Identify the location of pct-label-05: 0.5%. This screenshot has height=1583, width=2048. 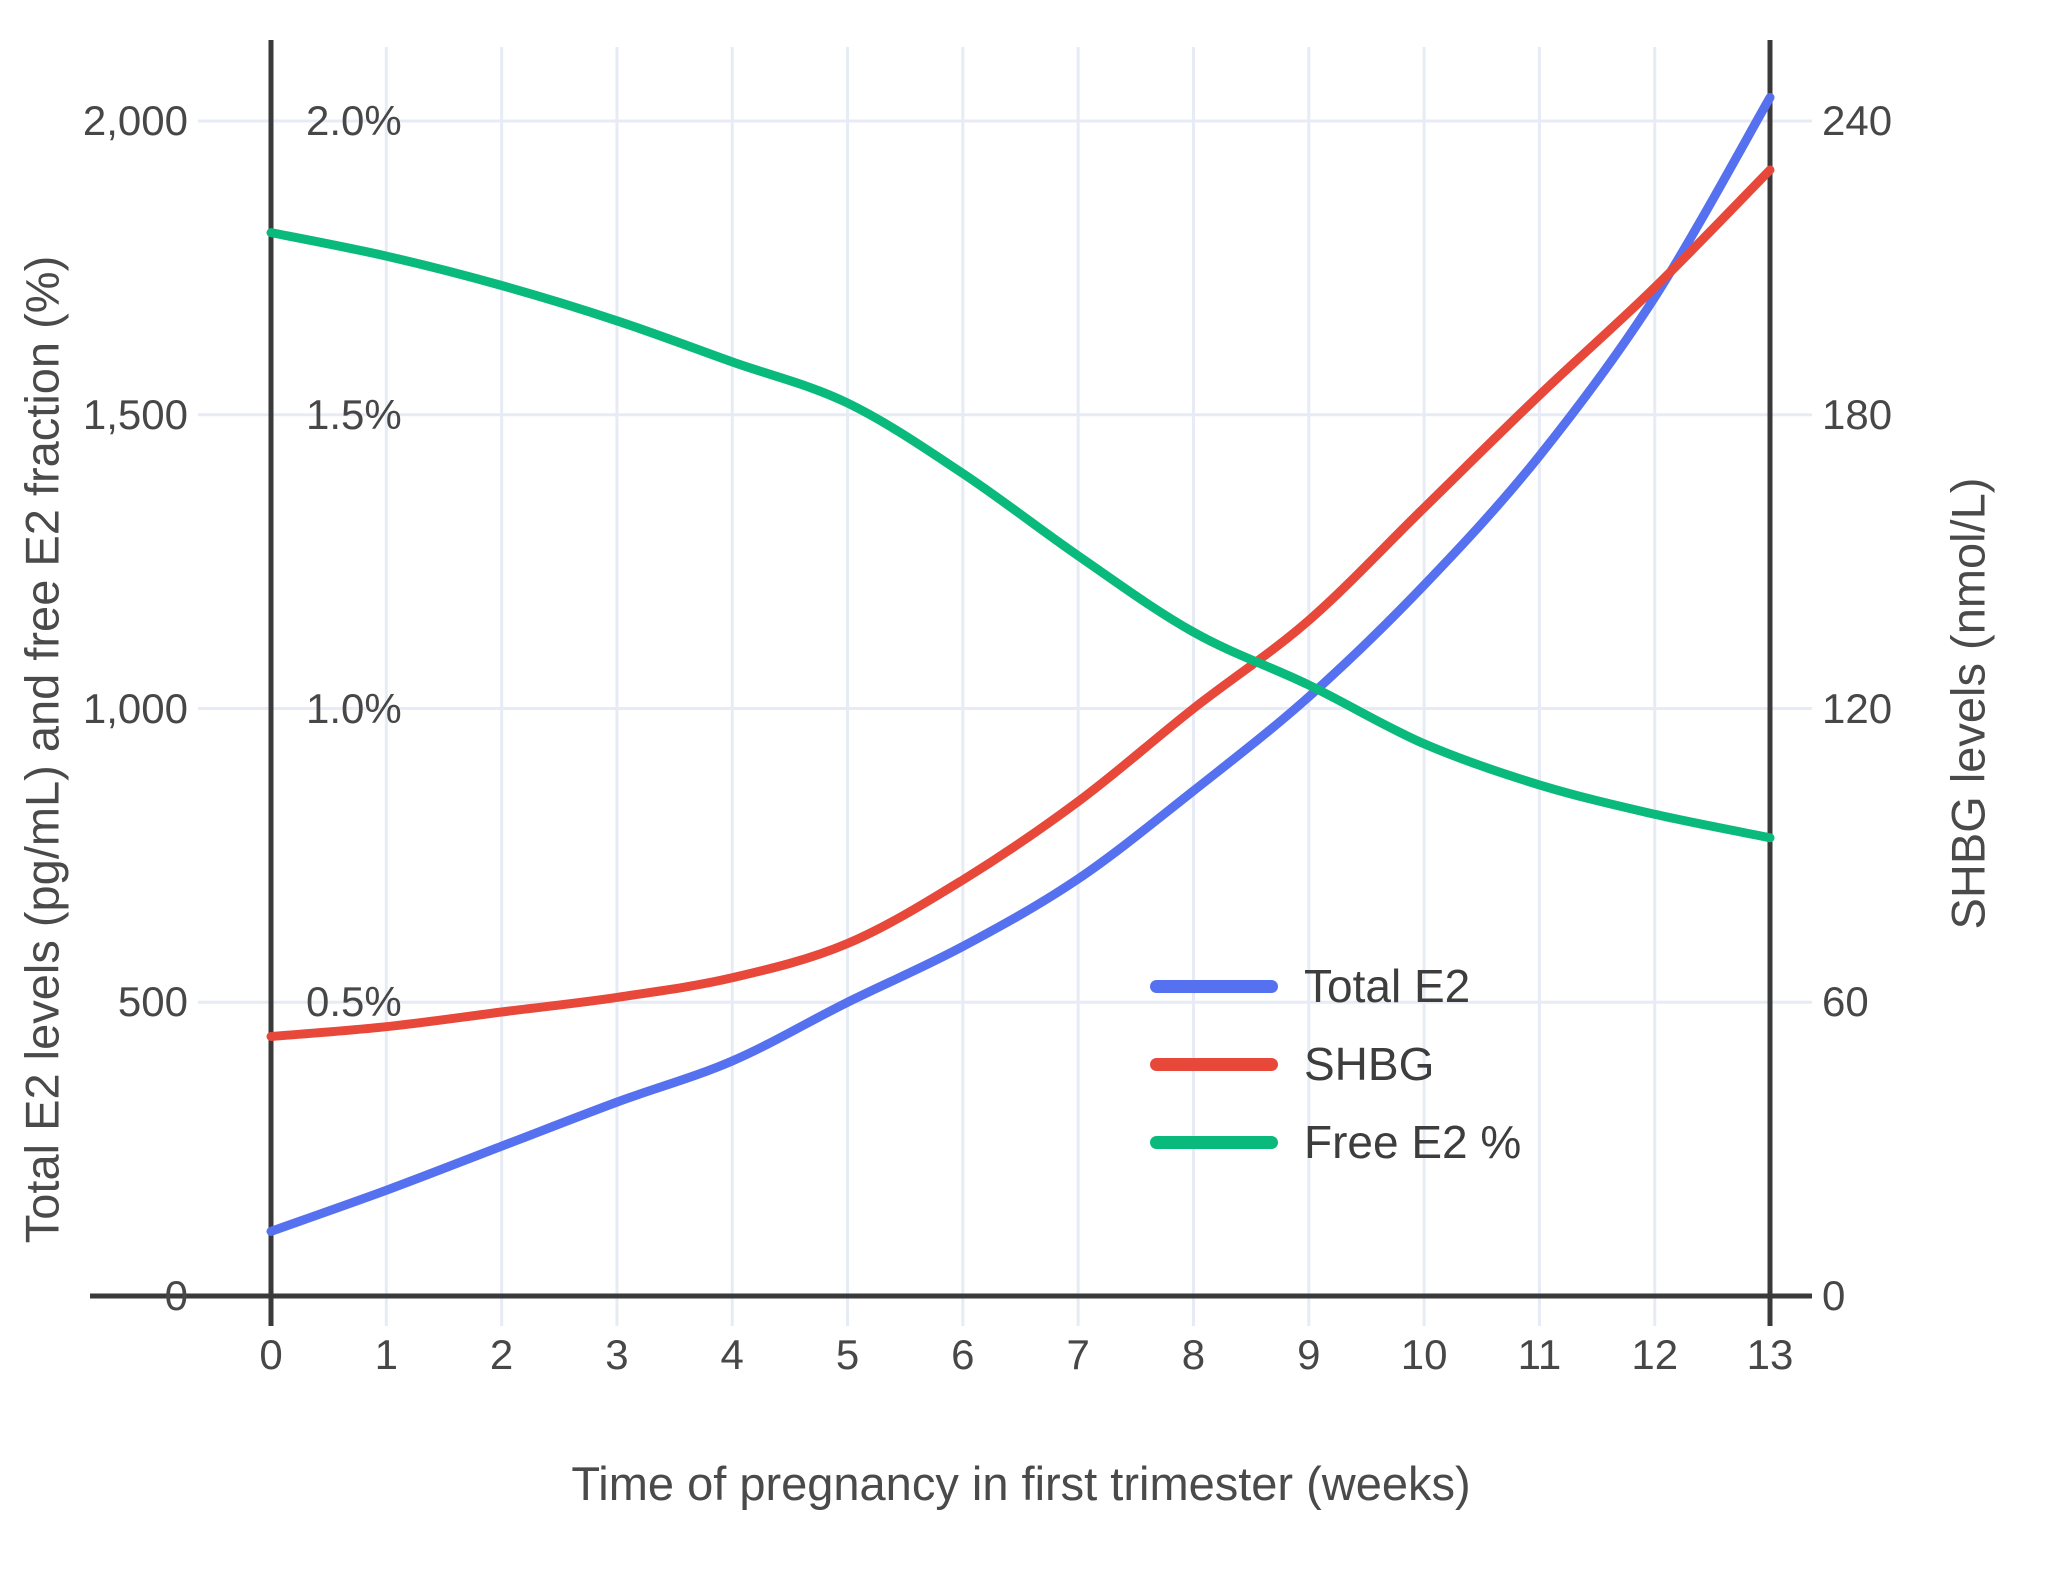
(354, 1002).